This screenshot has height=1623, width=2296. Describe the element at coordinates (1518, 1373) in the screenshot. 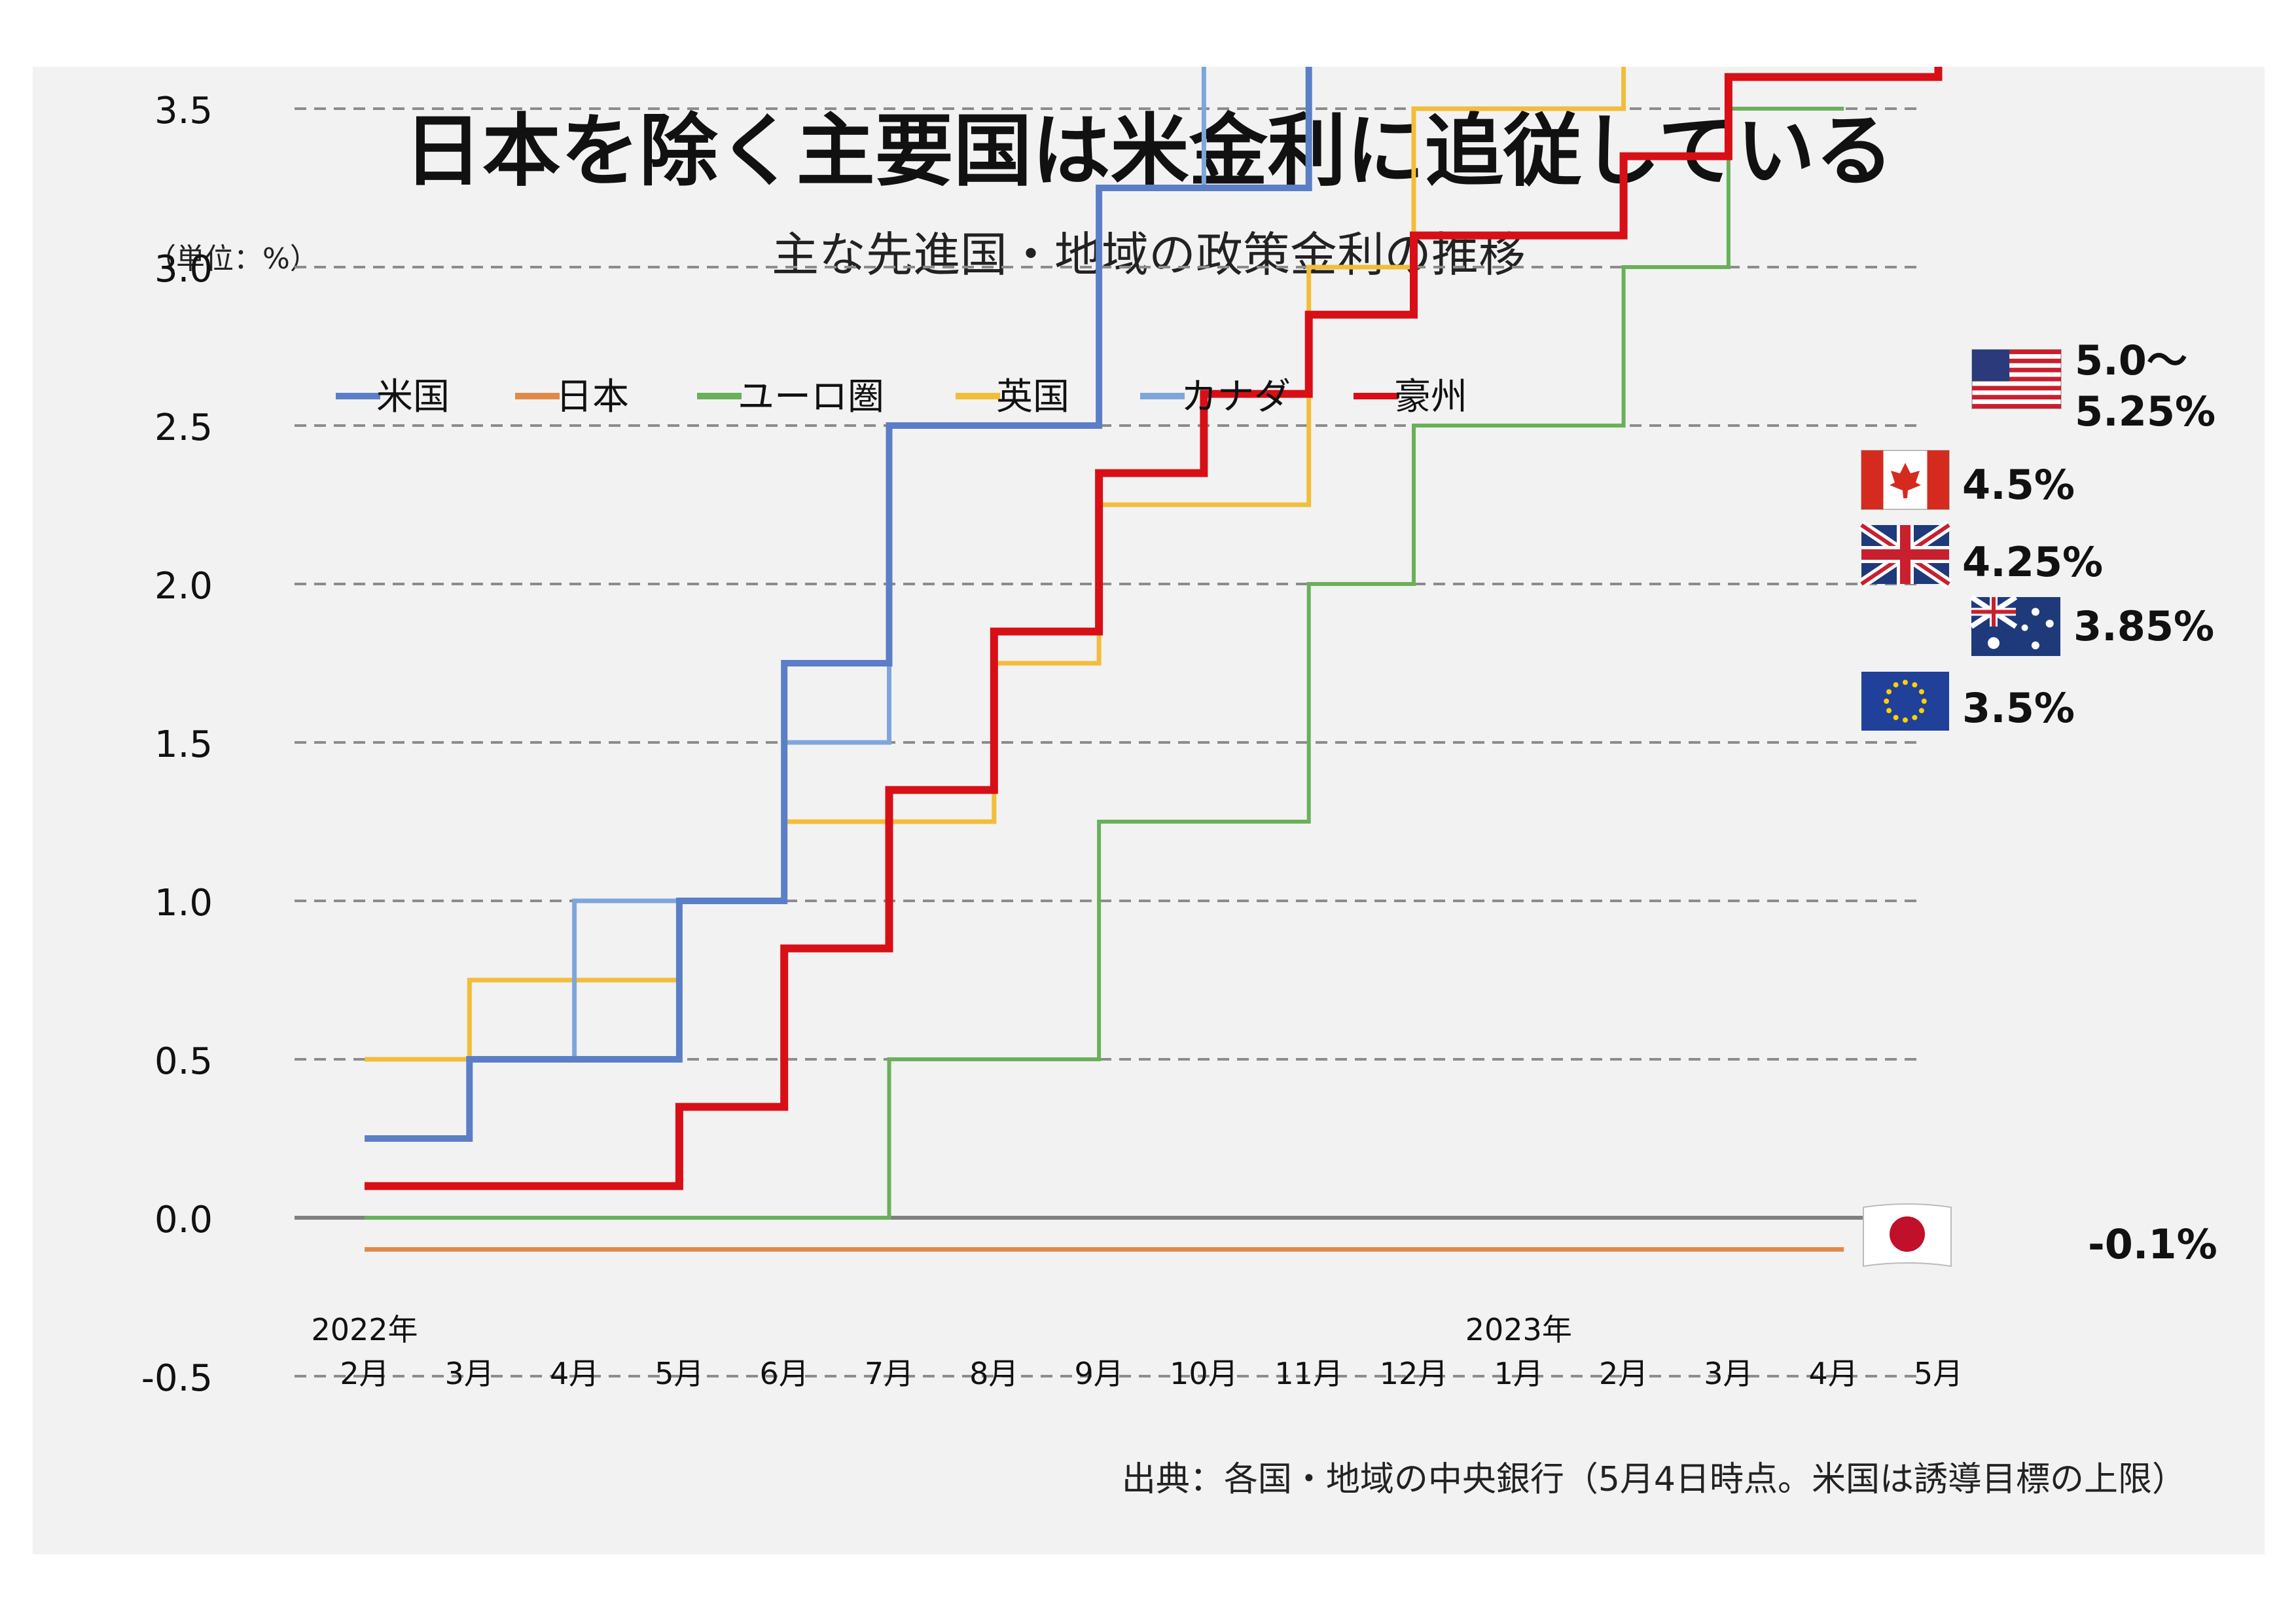

I see `x-tick-label: 1月` at that location.